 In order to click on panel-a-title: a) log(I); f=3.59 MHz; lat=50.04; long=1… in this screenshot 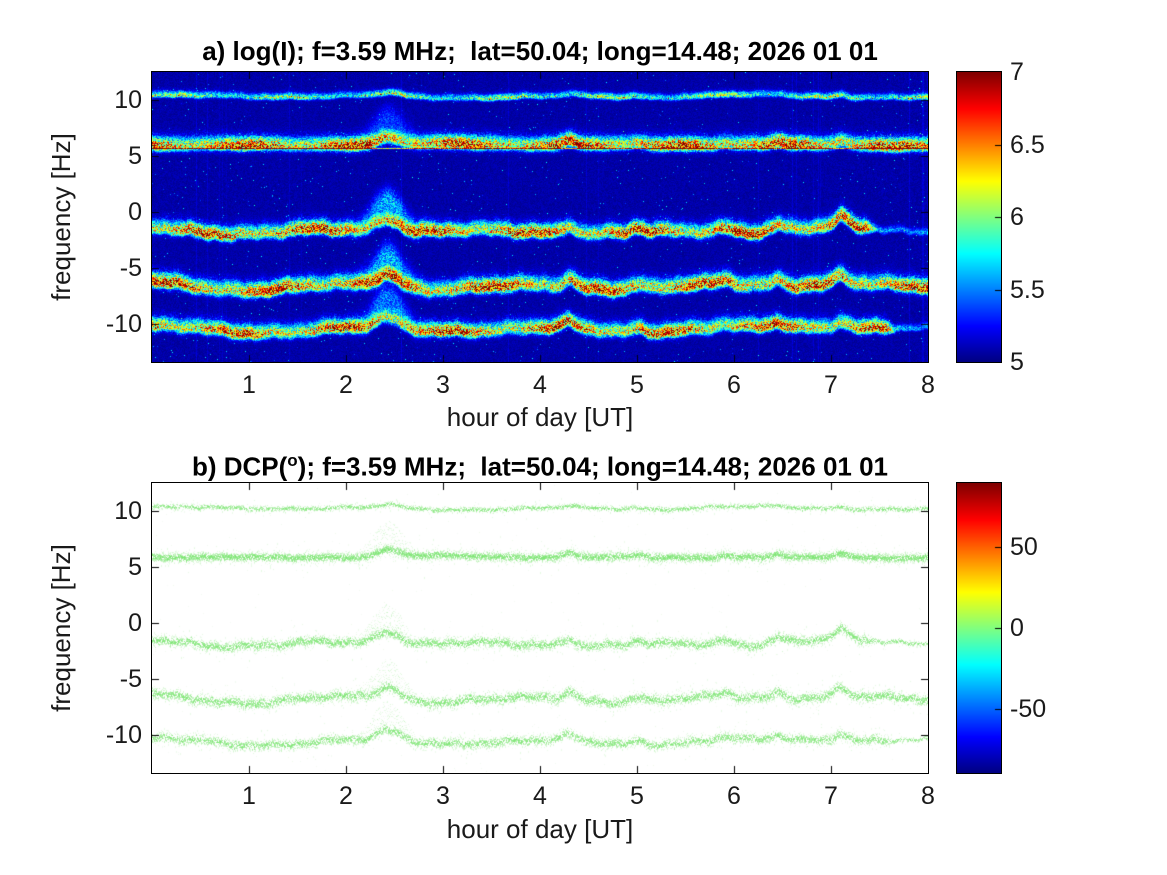, I will do `click(540, 51)`.